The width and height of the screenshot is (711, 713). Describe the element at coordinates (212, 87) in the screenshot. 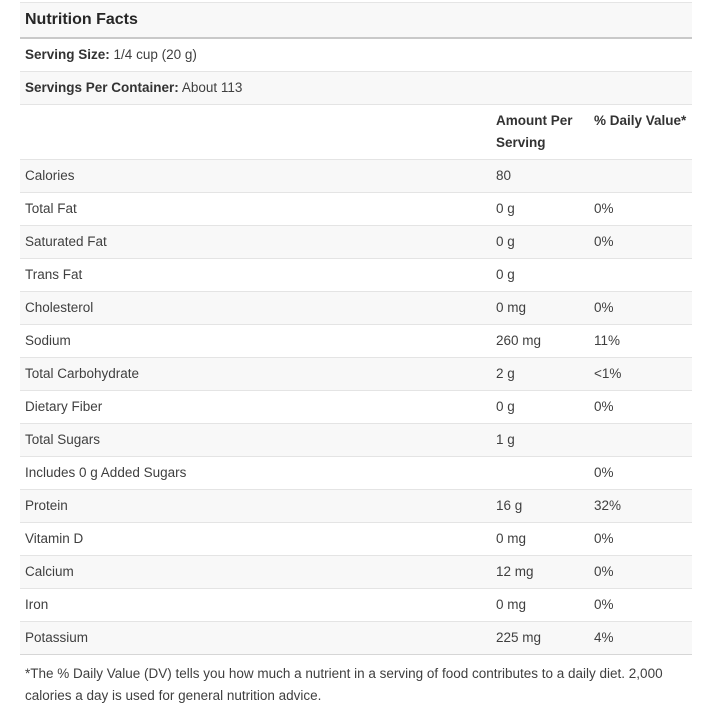

I see `servings-per-container-value: About 113` at that location.